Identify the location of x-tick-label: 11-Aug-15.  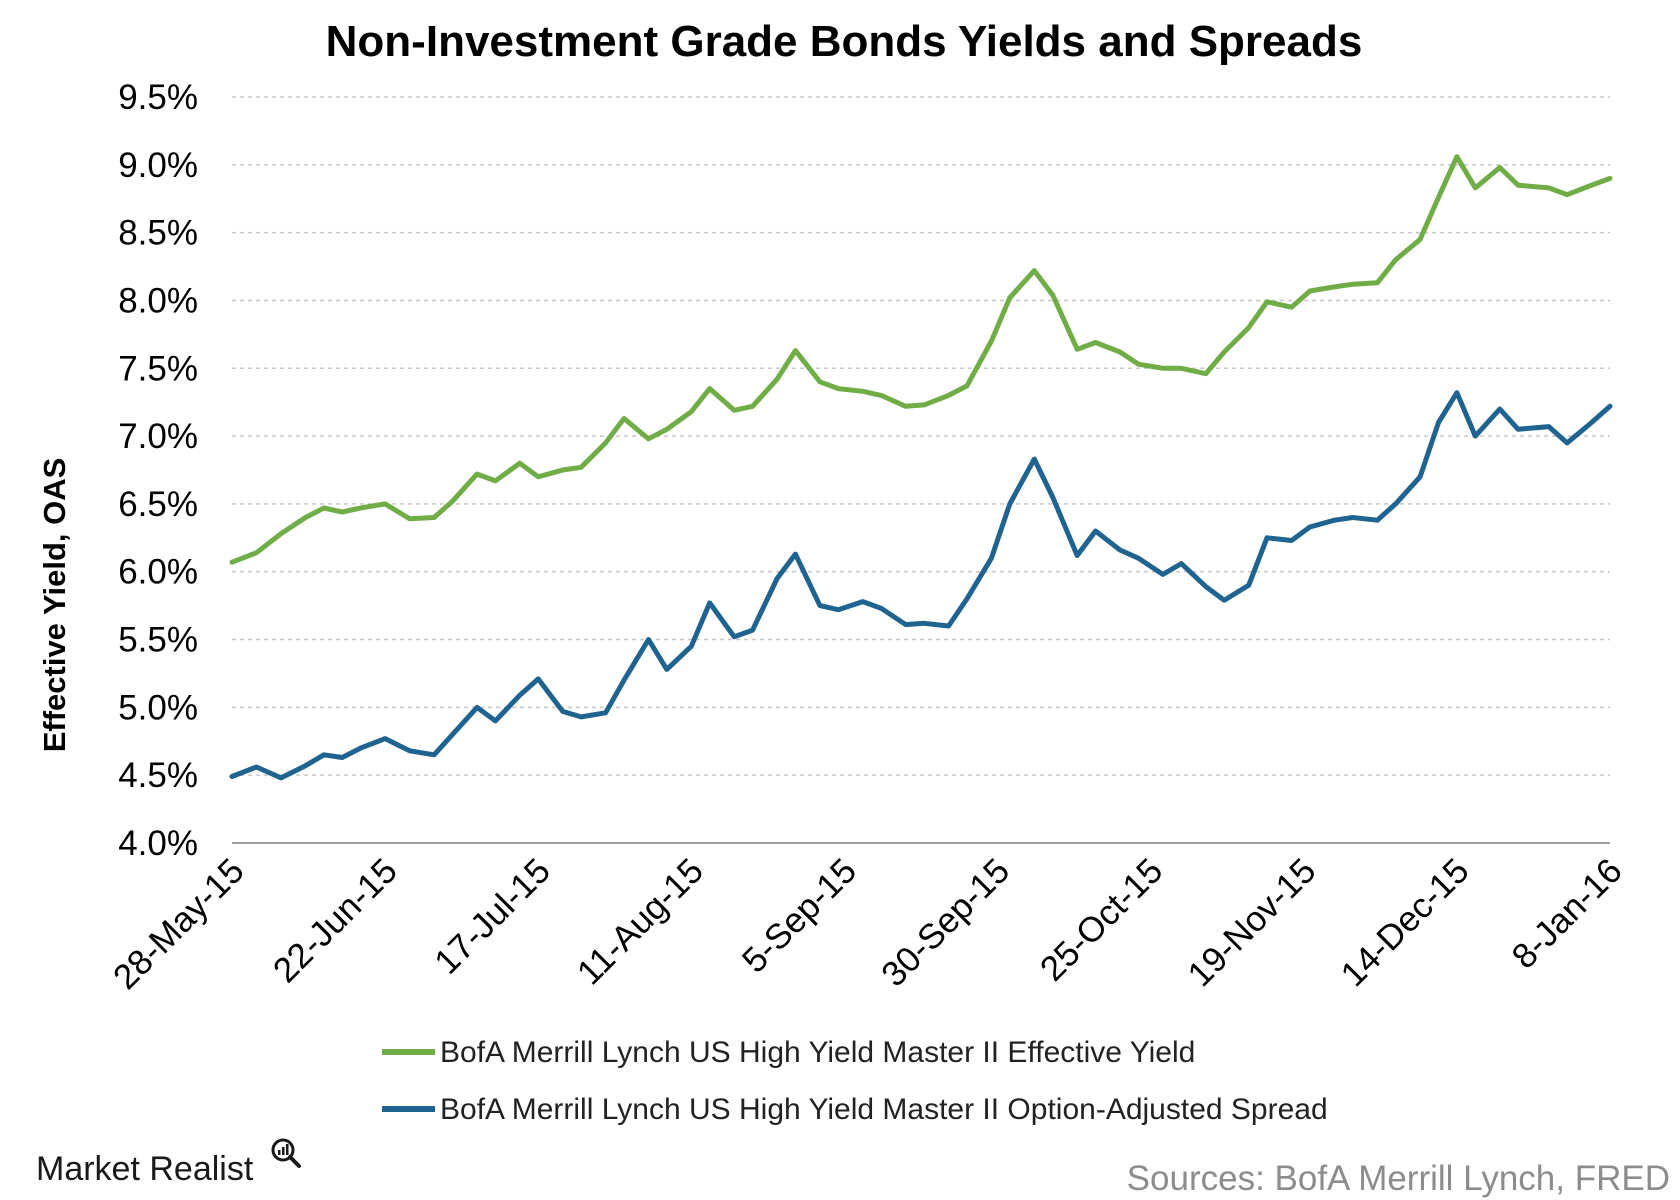
(640, 921).